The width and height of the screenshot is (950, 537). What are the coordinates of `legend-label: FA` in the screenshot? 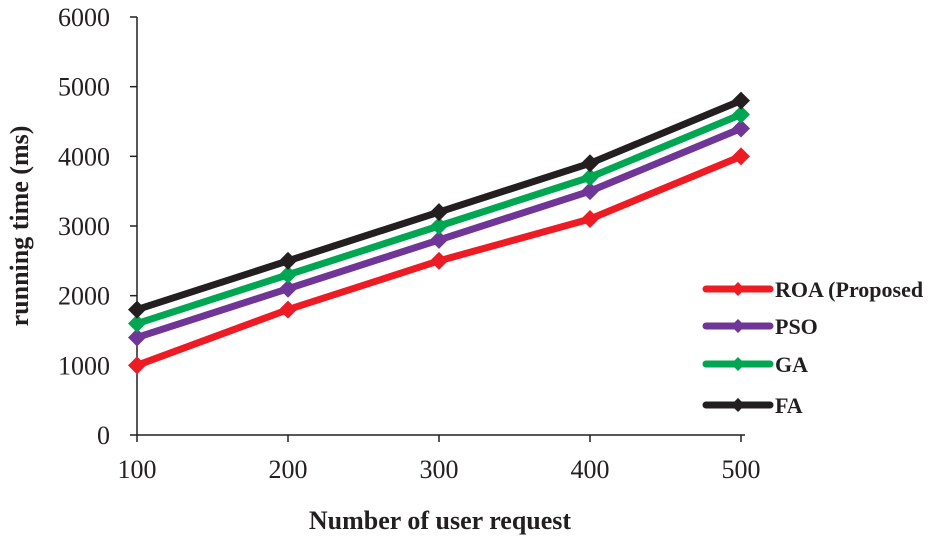 It's located at (789, 405).